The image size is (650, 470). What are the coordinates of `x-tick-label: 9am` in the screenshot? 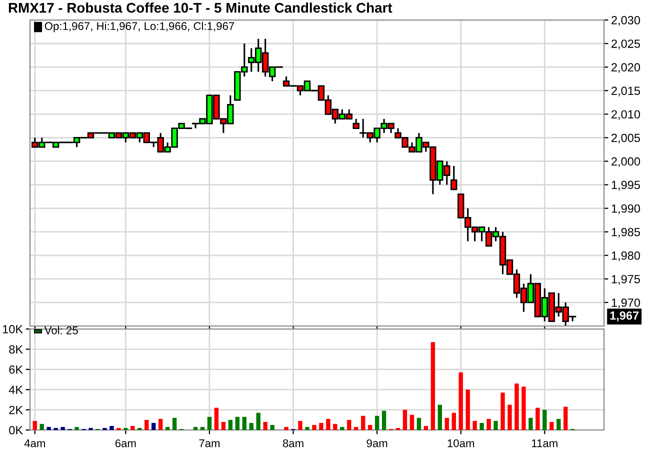 It's located at (377, 443).